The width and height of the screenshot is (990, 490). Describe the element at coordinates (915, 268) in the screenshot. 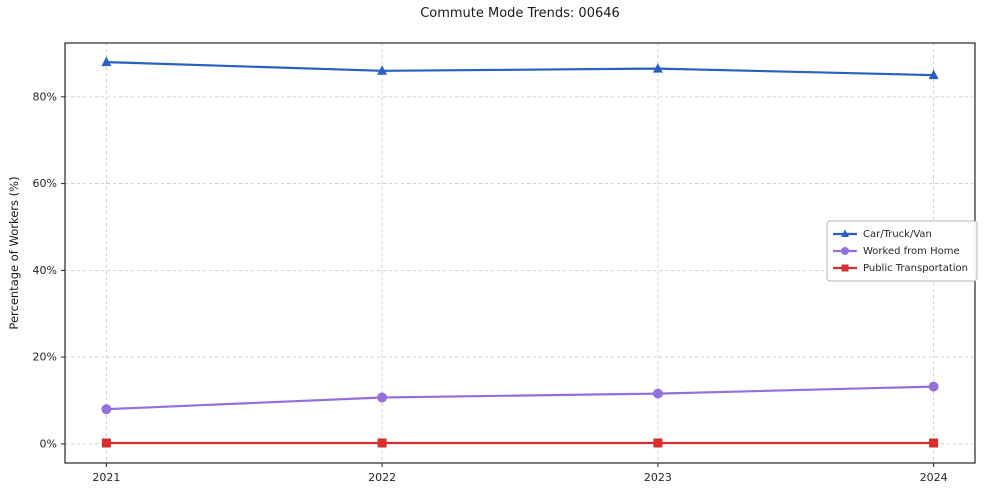

I see `legend-label: Public Transportation` at that location.